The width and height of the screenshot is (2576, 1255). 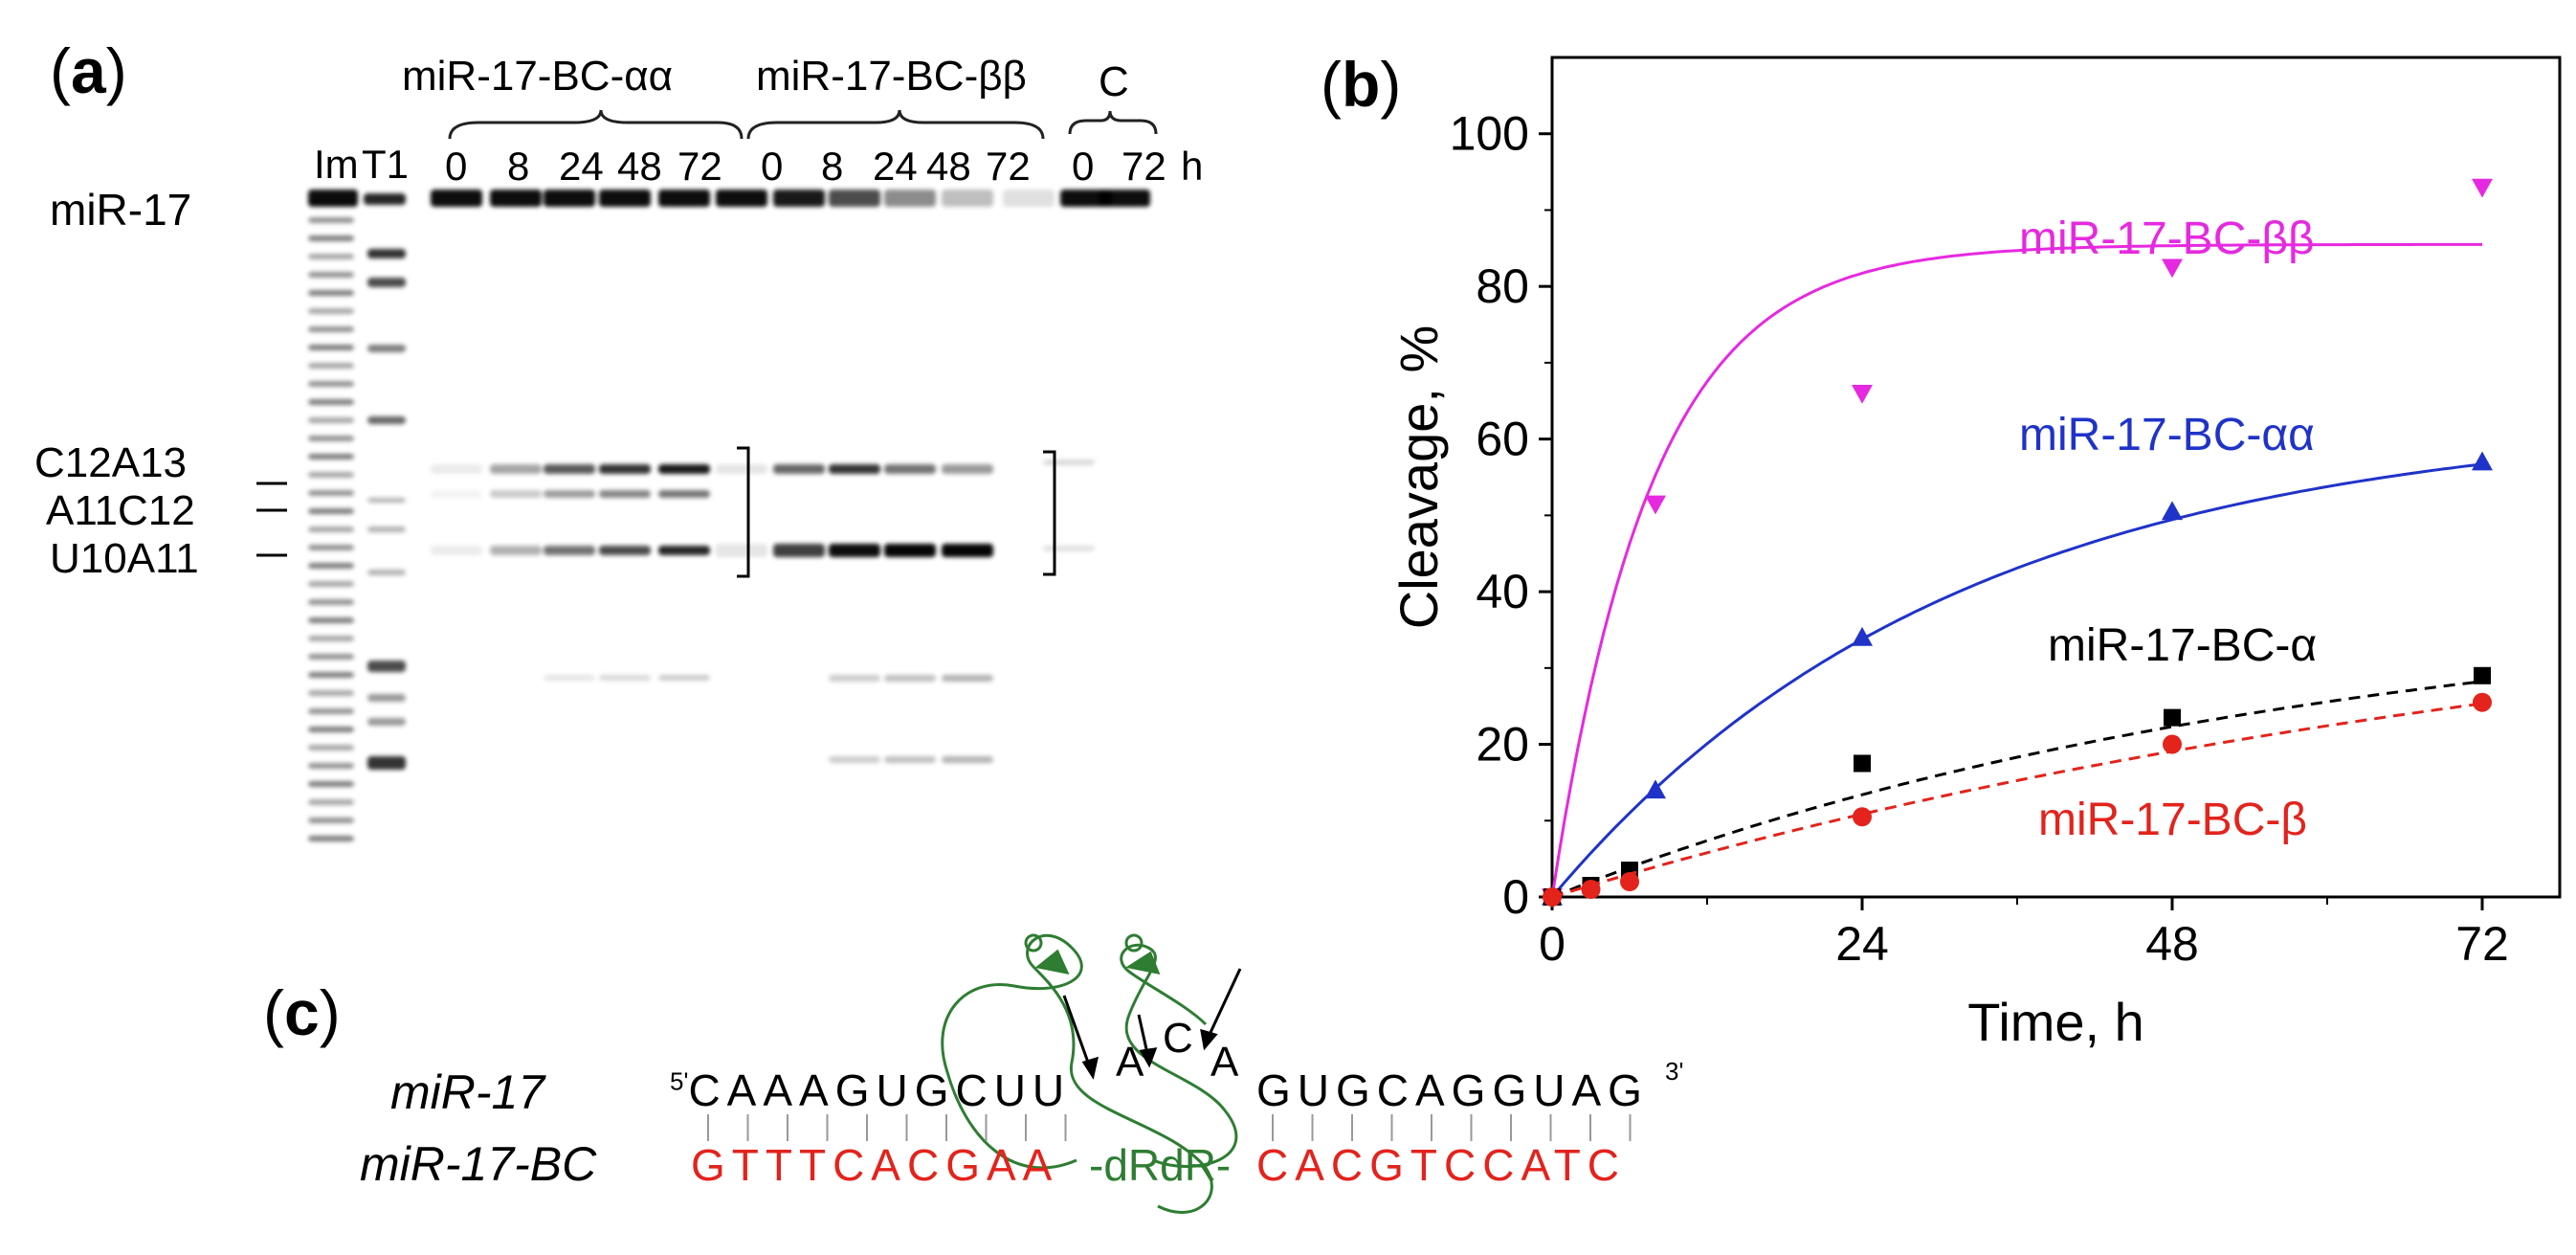 I want to click on lane-label-aa-72: 72, so click(x=699, y=166).